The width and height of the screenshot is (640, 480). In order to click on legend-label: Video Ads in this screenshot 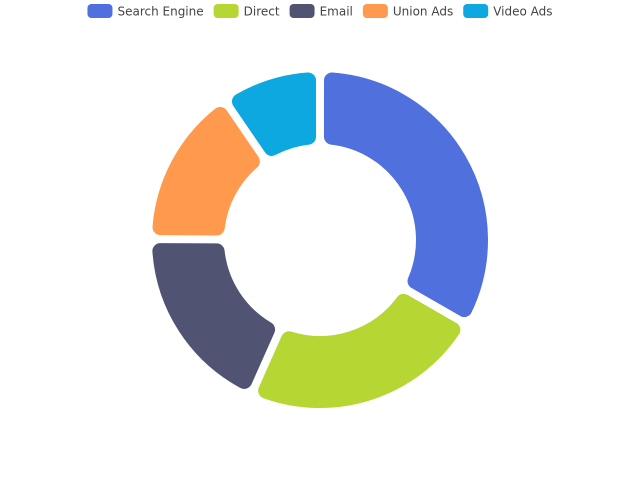, I will do `click(522, 12)`.